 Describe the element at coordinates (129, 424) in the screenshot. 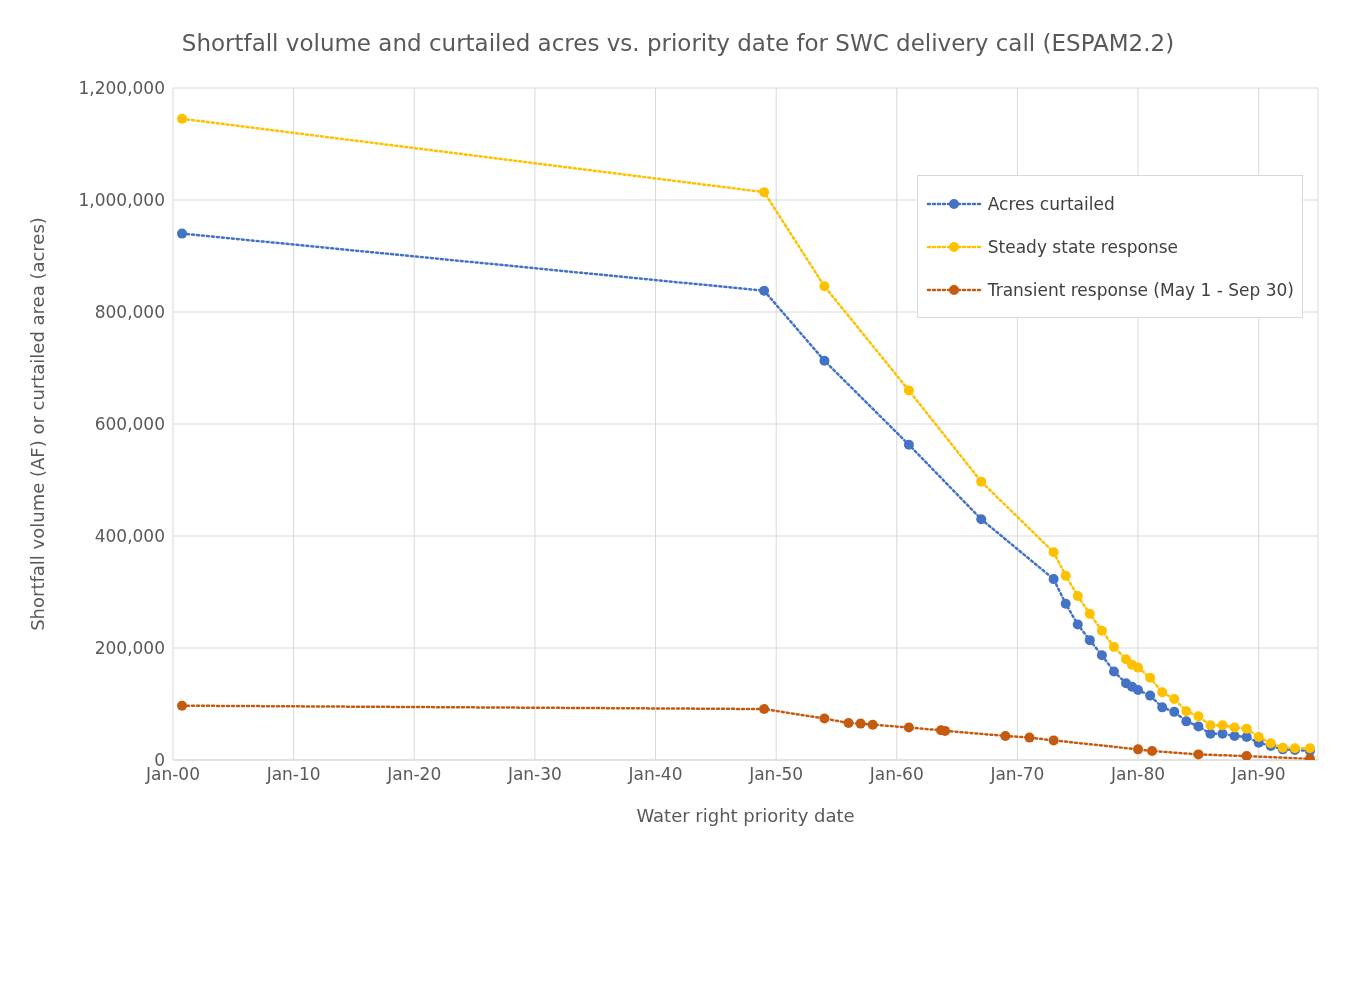

I see `y-tick-label: 600,000` at that location.